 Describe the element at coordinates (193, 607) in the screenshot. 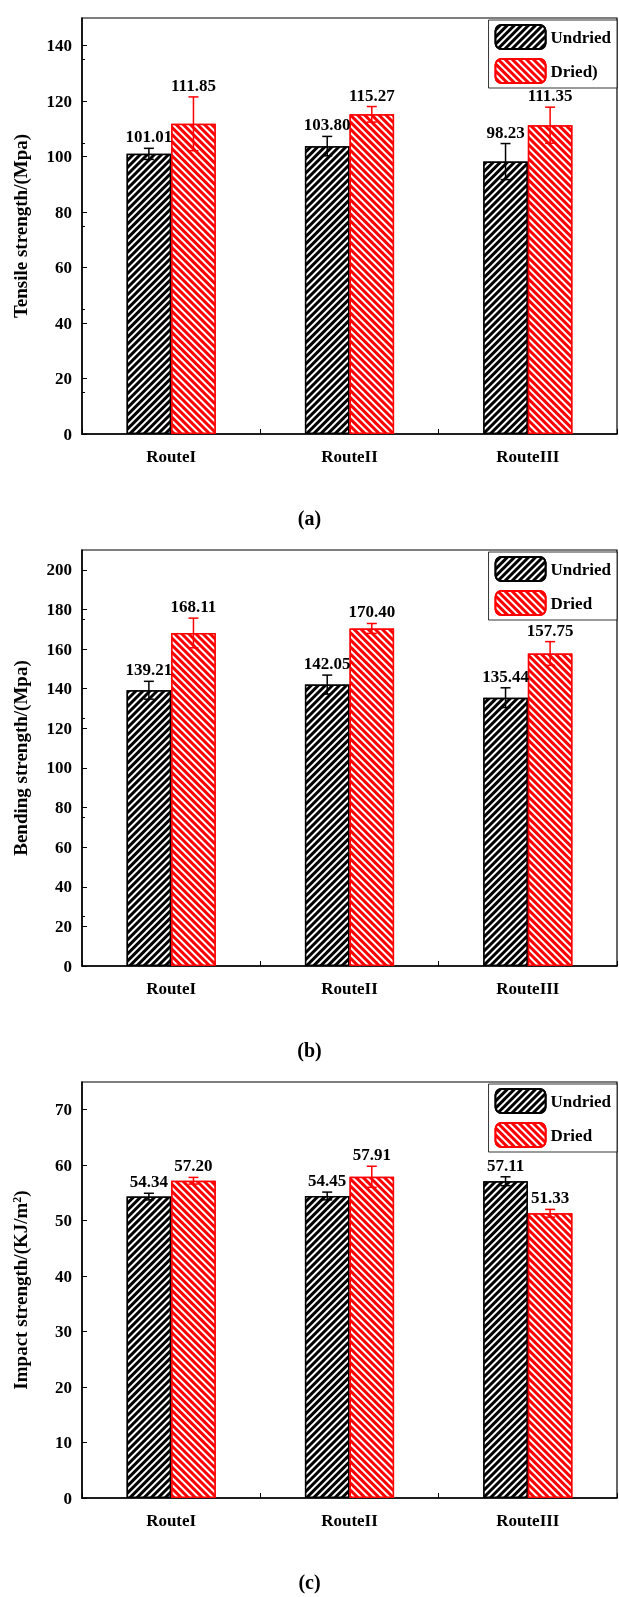

I see `data-label: 168.11` at that location.